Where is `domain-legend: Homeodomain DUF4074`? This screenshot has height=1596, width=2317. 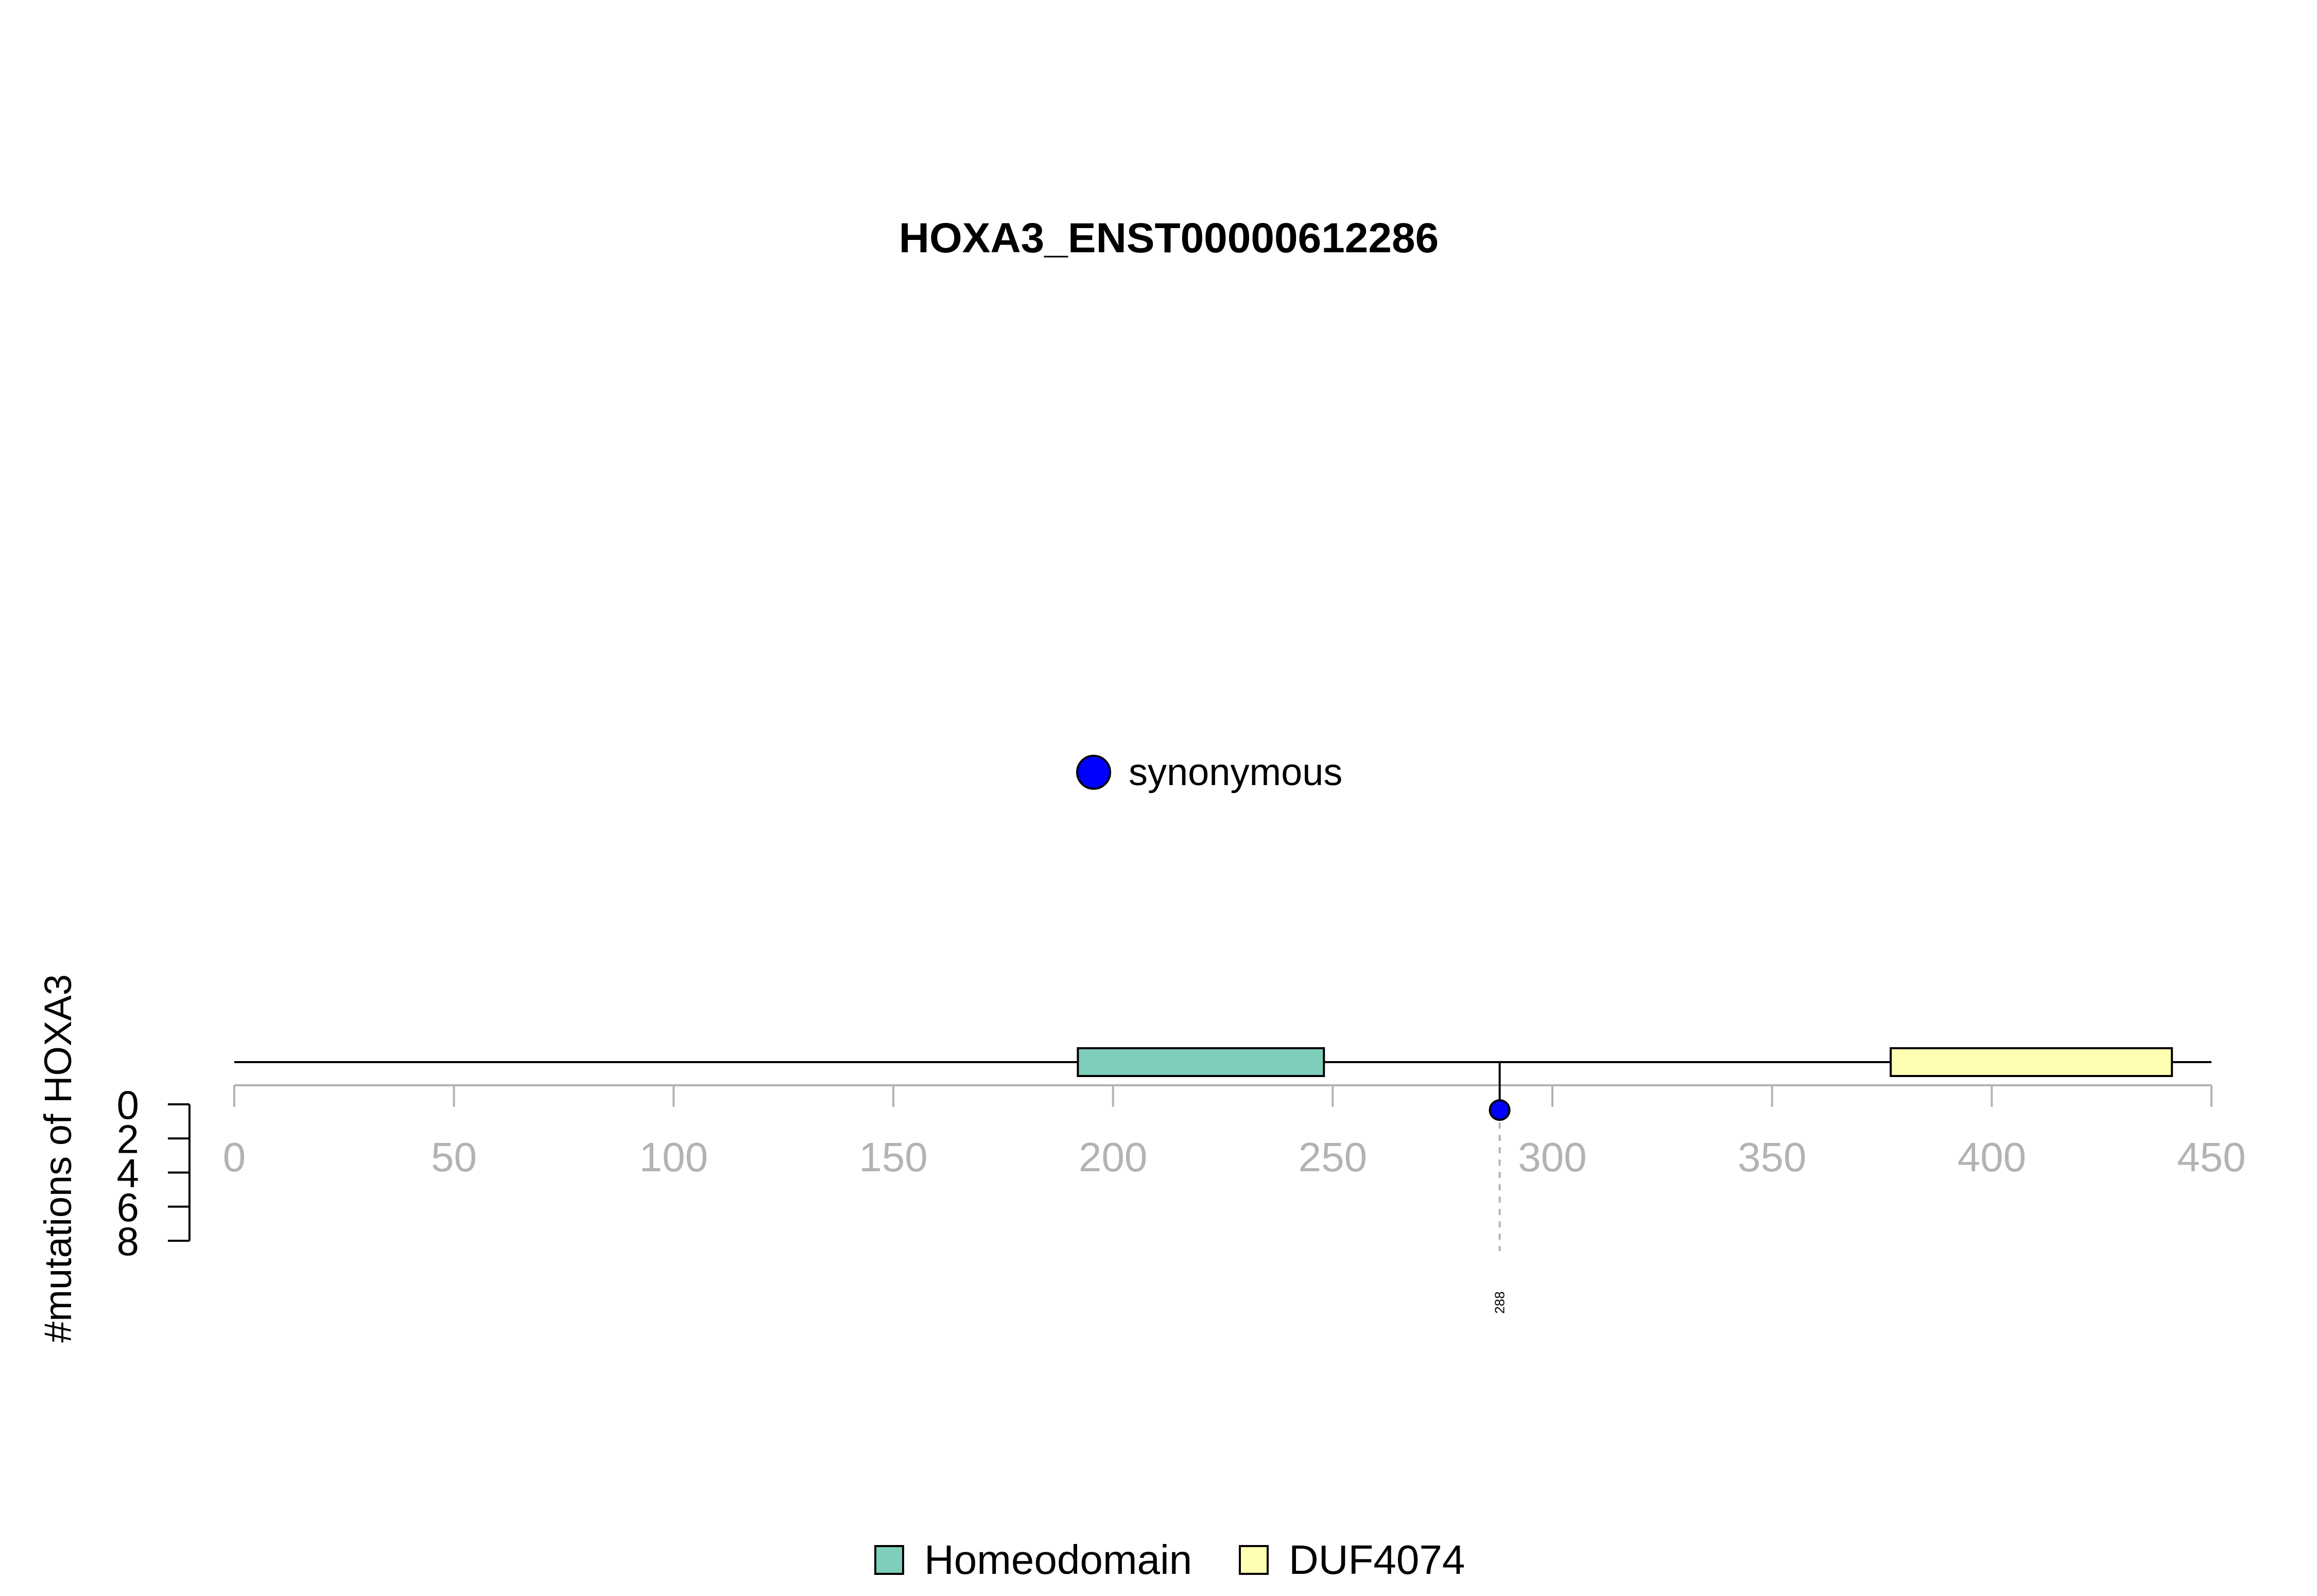
domain-legend: Homeodomain DUF4074 is located at coordinates (1169, 1560).